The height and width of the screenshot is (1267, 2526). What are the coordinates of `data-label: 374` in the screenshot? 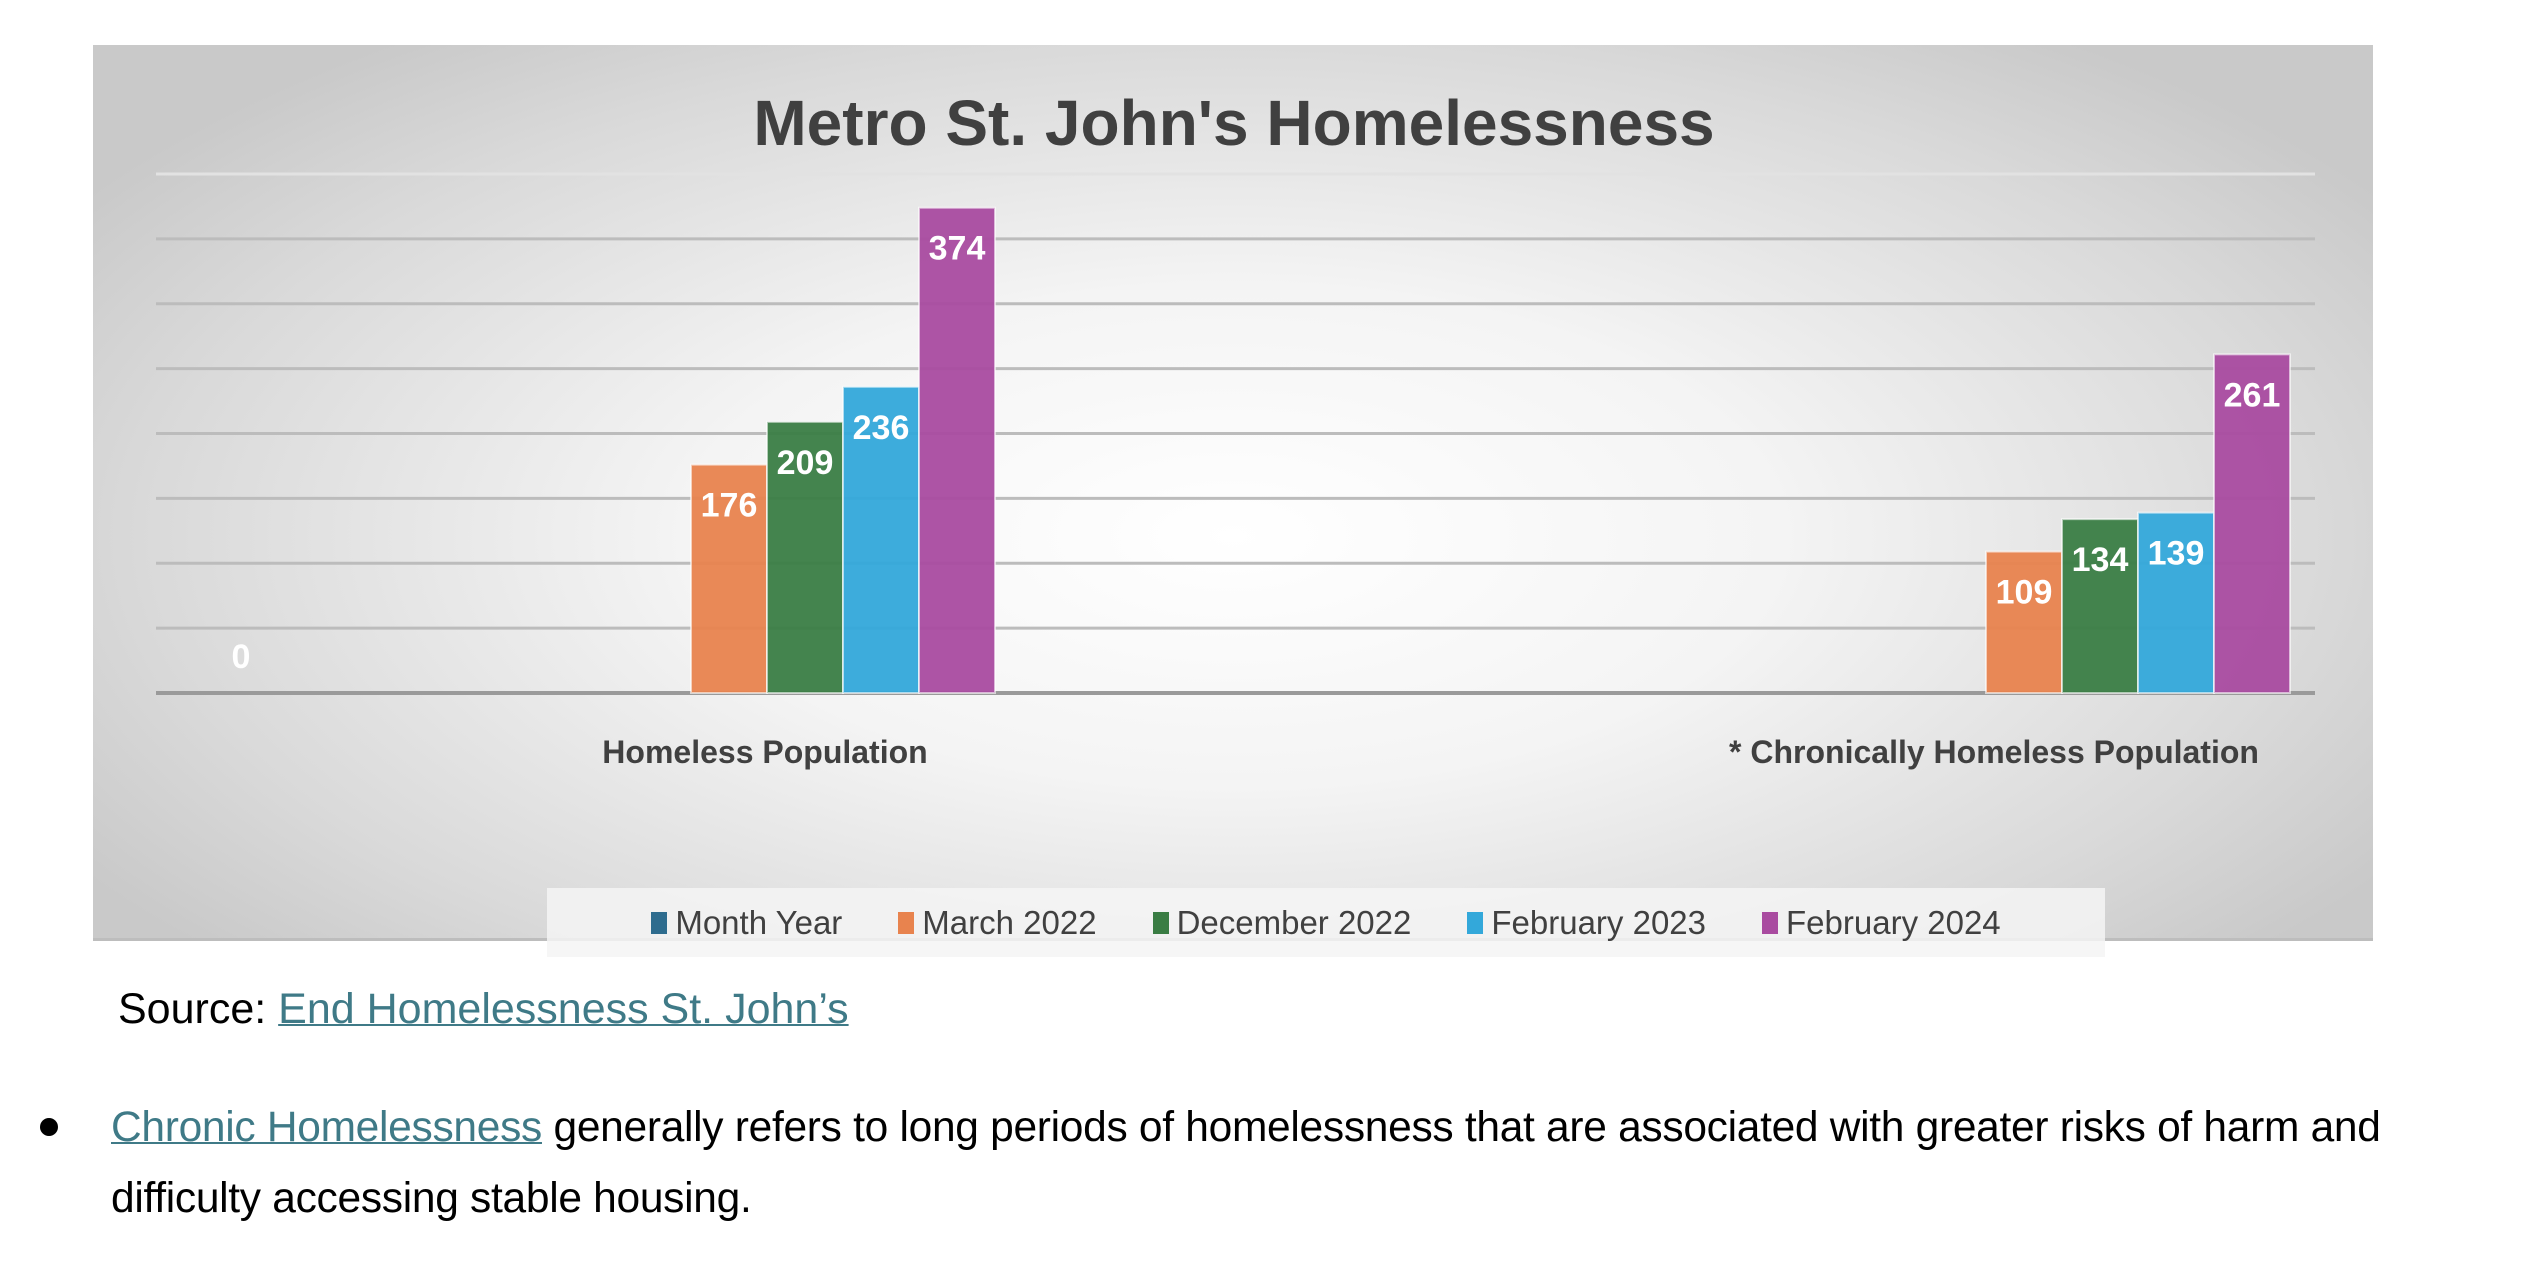 It's located at (957, 249).